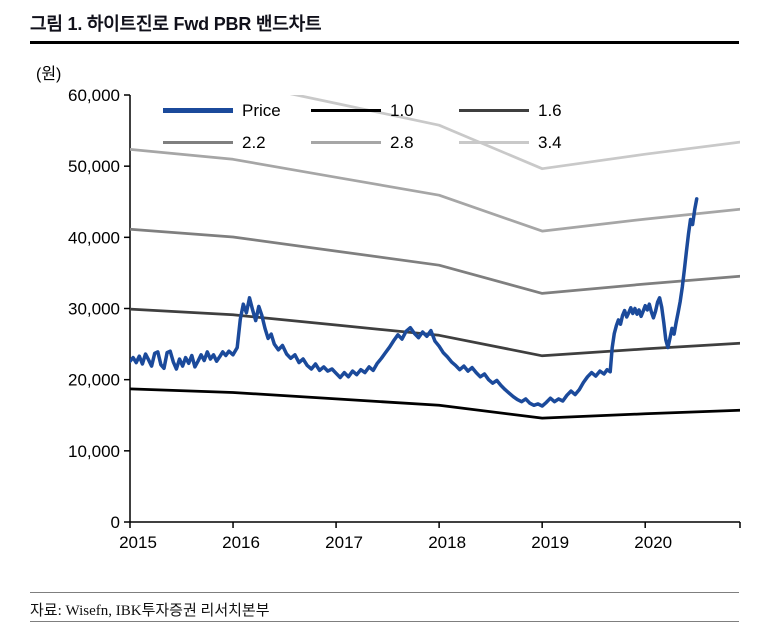 Image resolution: width=768 pixels, height=625 pixels. I want to click on legend-label-1.0: 1.0, so click(402, 110).